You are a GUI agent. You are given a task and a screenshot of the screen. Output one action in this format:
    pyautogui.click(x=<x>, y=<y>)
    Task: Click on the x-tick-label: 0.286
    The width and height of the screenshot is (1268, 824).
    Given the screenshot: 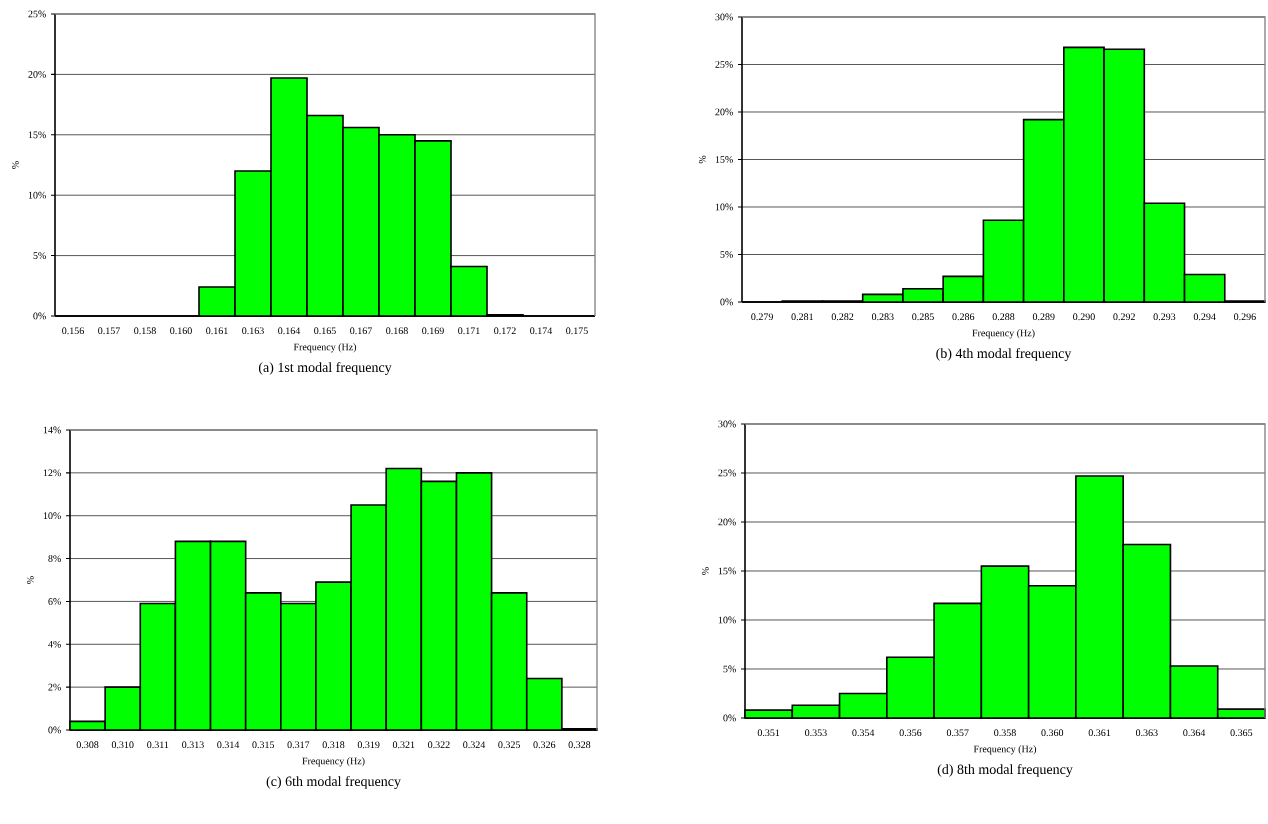 What is the action you would take?
    pyautogui.click(x=963, y=317)
    